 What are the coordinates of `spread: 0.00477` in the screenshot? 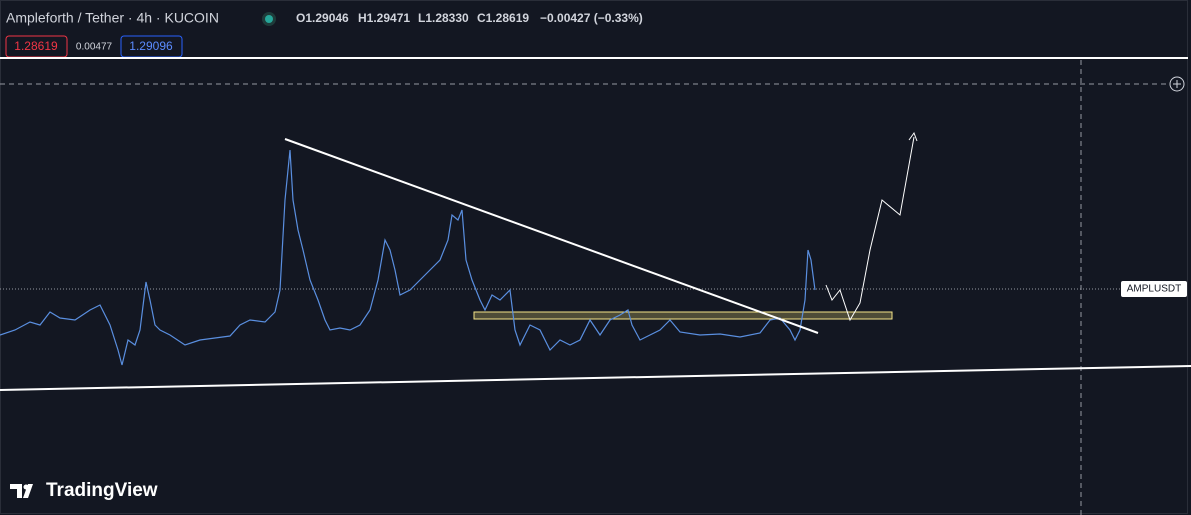 It's located at (94, 47).